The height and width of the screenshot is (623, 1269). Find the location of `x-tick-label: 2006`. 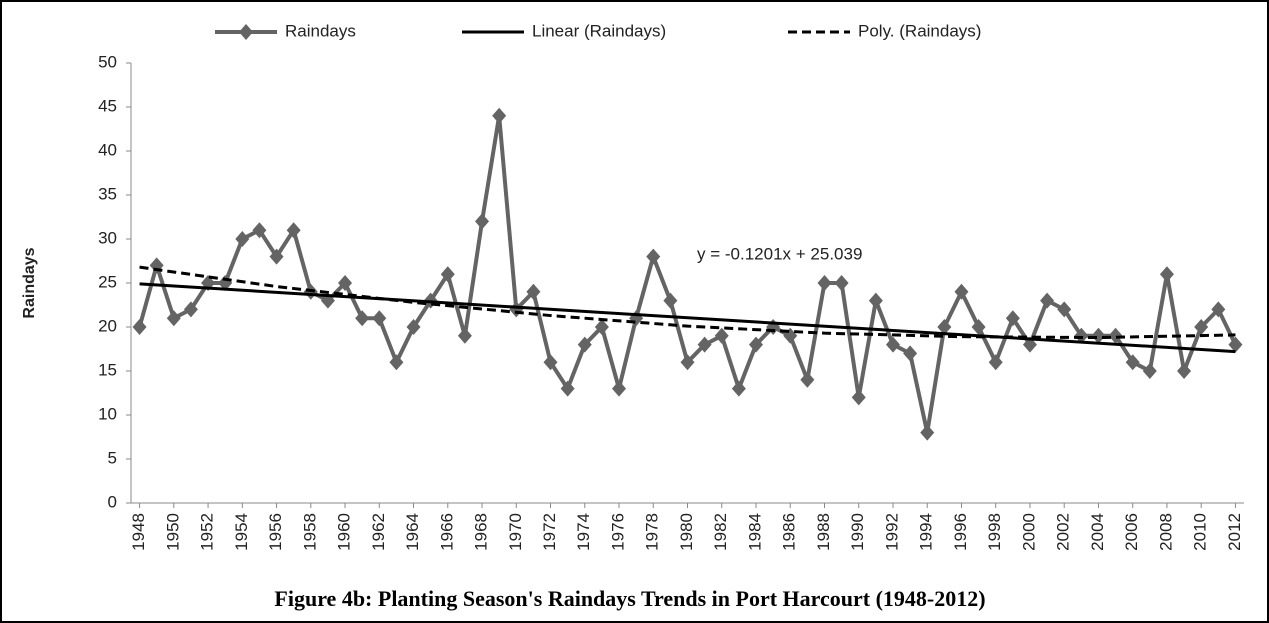

x-tick-label: 2006 is located at coordinates (1131, 532).